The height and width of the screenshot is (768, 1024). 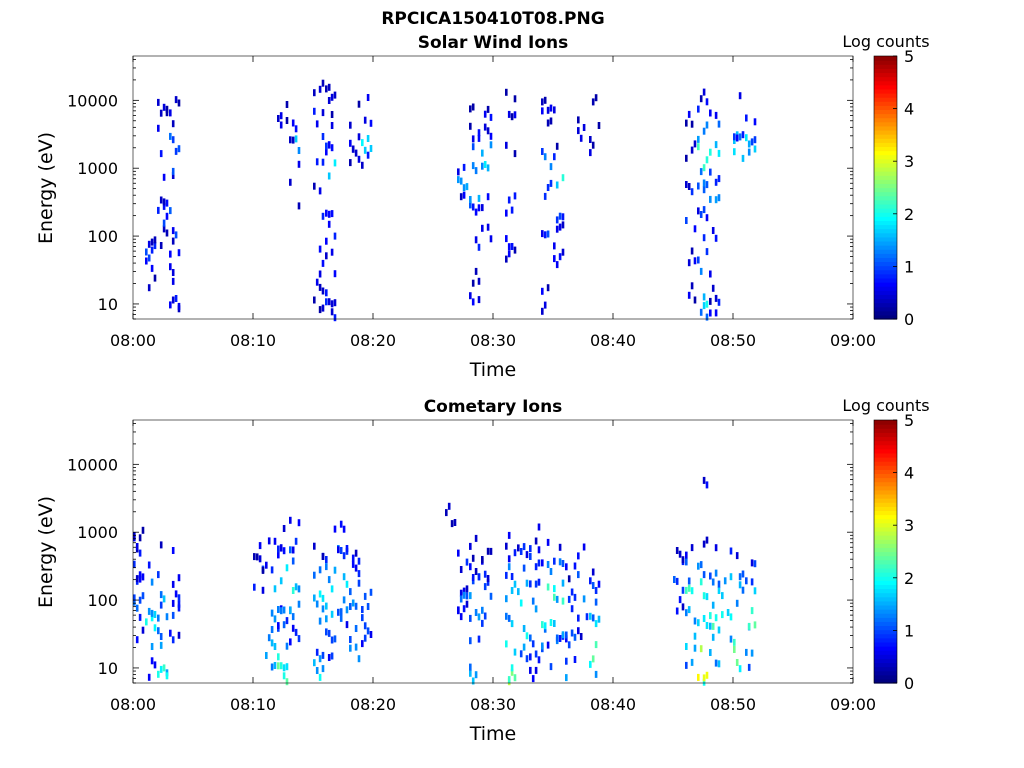 What do you see at coordinates (102, 600) in the screenshot?
I see `y-tick-label: 100` at bounding box center [102, 600].